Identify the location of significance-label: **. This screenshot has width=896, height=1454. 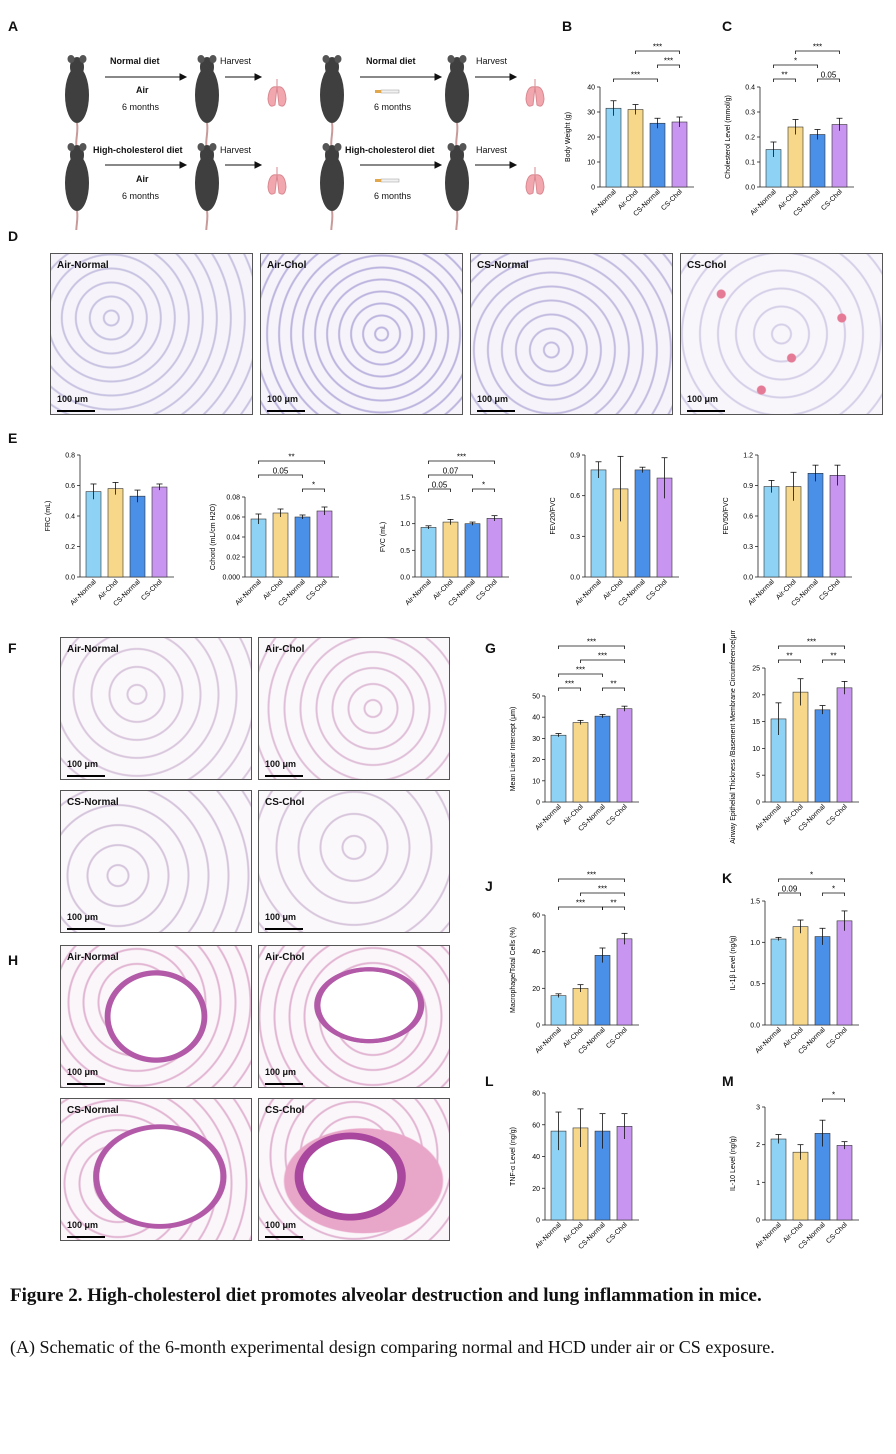
(833, 656).